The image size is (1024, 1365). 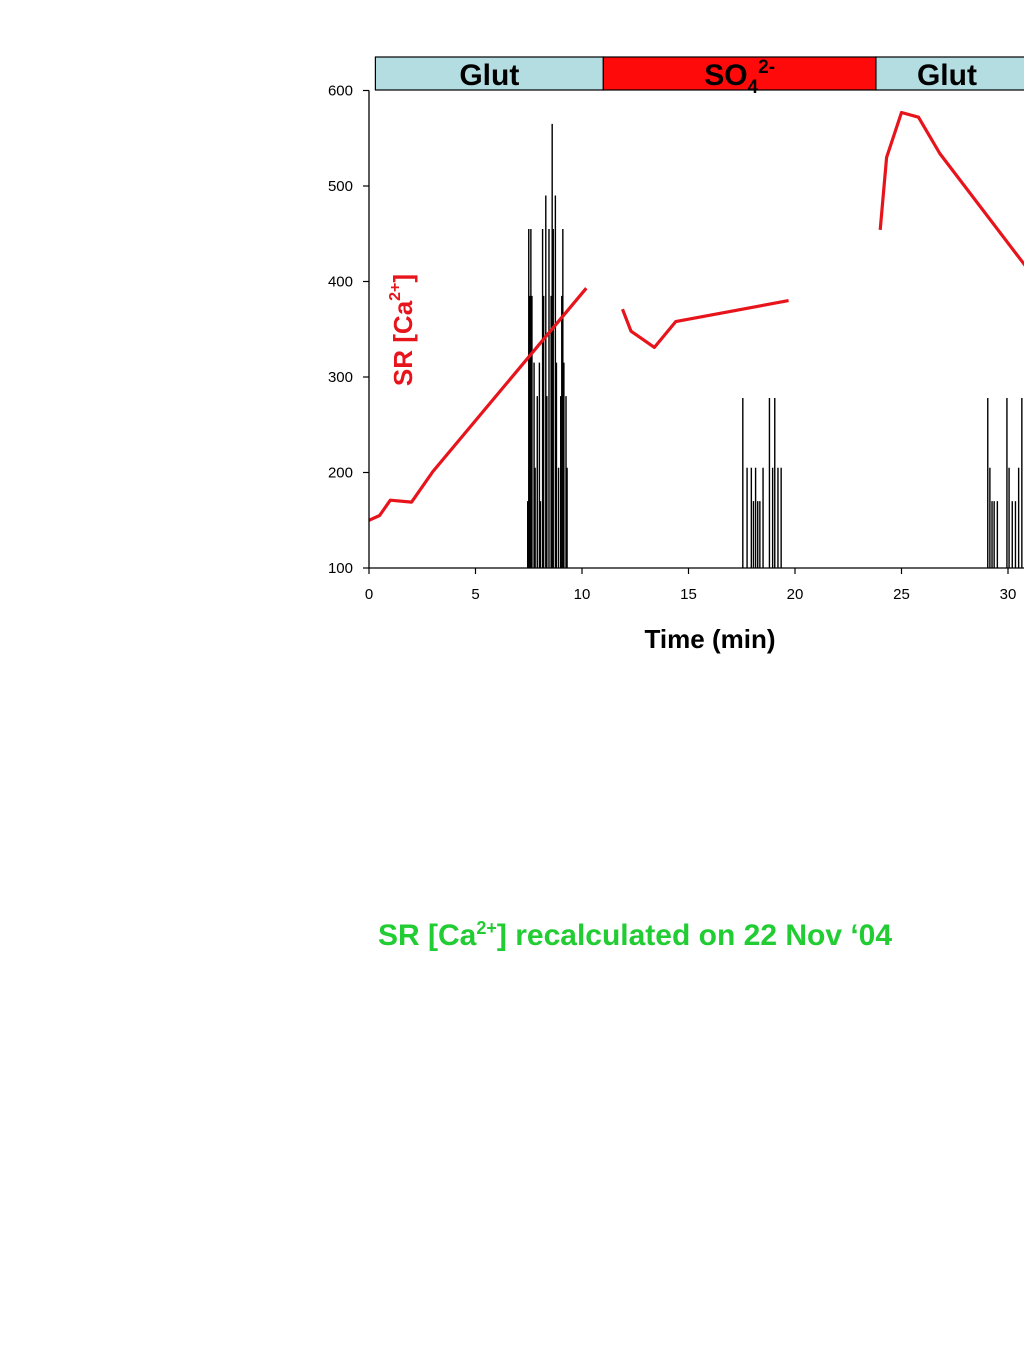 I want to click on condition-band-label-2: Glut, so click(x=947, y=75).